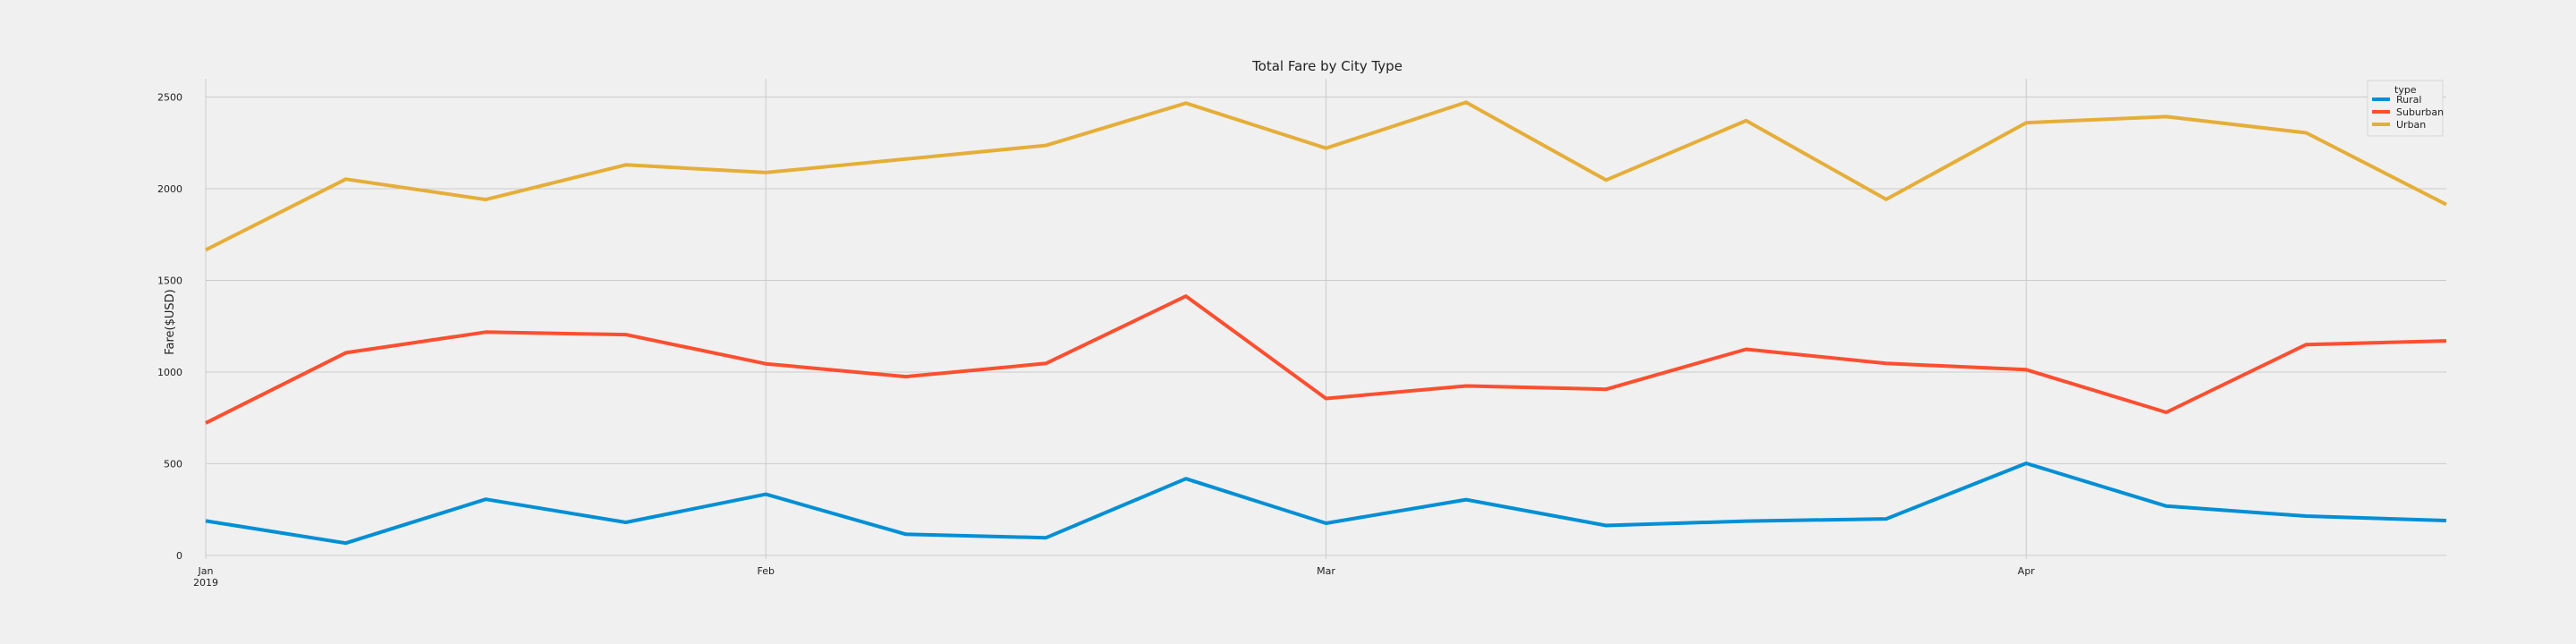 This screenshot has height=644, width=2576. Describe the element at coordinates (170, 322) in the screenshot. I see `y-axis-label: Fare($USD)` at that location.